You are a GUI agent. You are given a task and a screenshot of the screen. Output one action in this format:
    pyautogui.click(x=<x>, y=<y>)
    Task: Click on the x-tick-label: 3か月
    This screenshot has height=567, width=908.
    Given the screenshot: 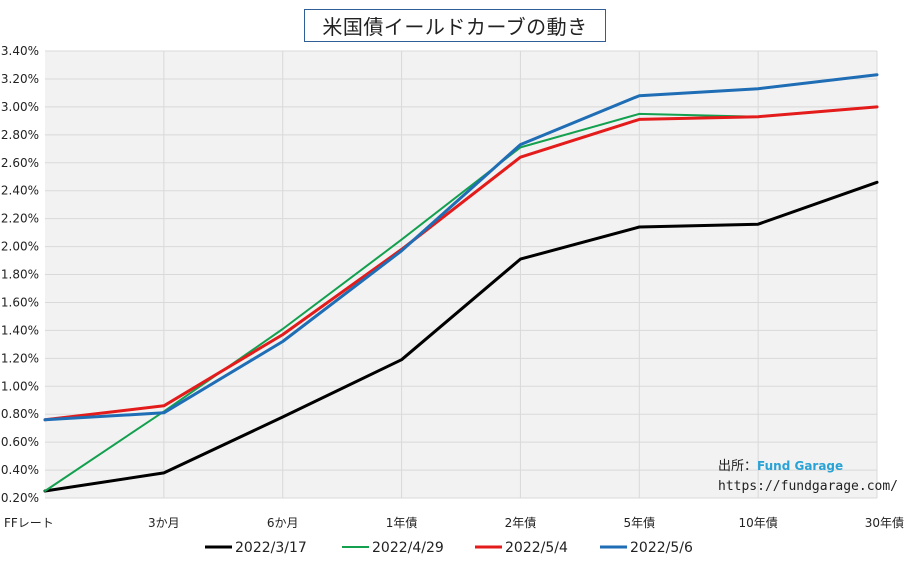 What is the action you would take?
    pyautogui.click(x=164, y=523)
    